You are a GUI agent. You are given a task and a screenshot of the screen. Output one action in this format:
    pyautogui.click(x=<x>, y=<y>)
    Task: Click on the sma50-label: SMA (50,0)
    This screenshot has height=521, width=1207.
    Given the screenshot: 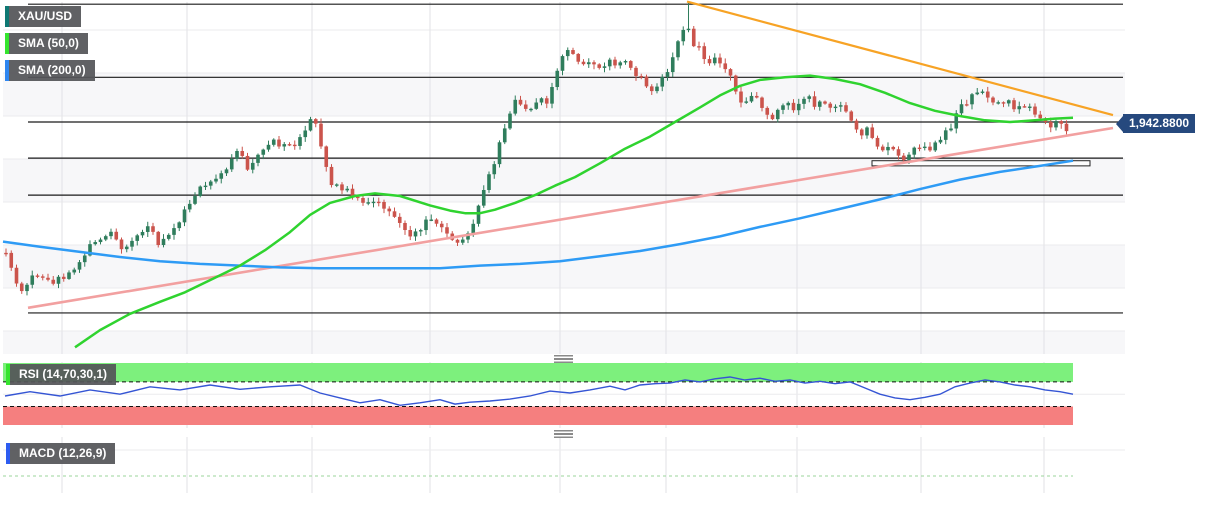 What is the action you would take?
    pyautogui.click(x=48, y=43)
    